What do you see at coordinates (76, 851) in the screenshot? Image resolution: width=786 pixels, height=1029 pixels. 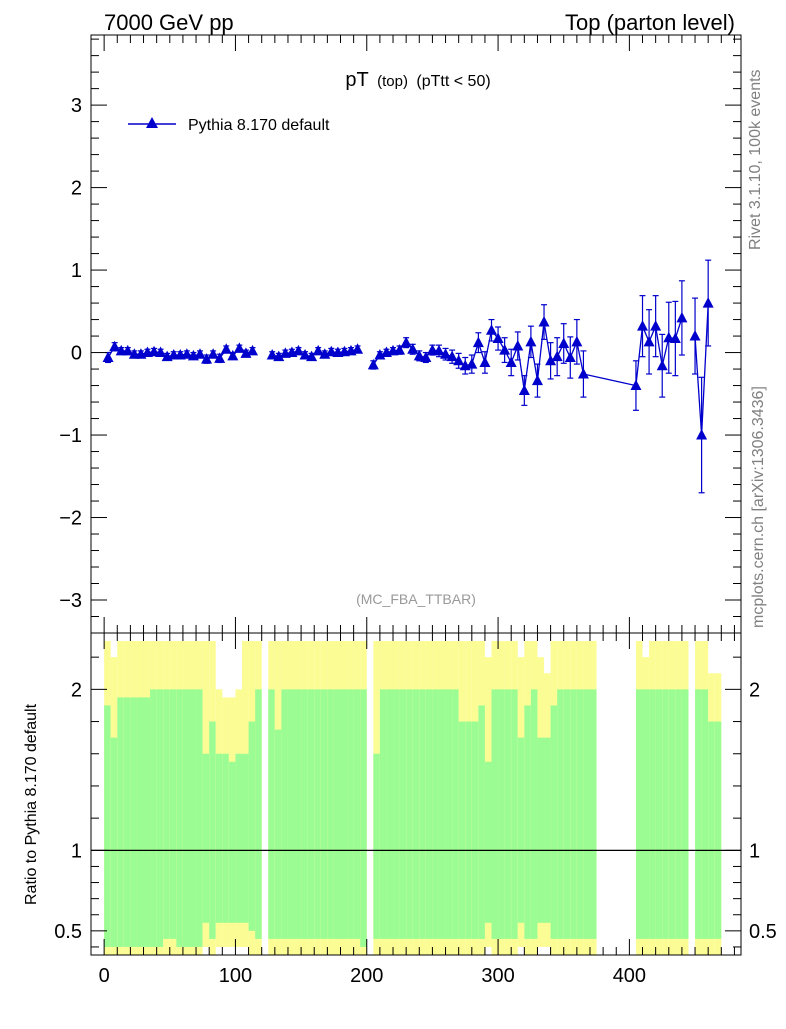 I see `ratio-tick-label-left: 1` at bounding box center [76, 851].